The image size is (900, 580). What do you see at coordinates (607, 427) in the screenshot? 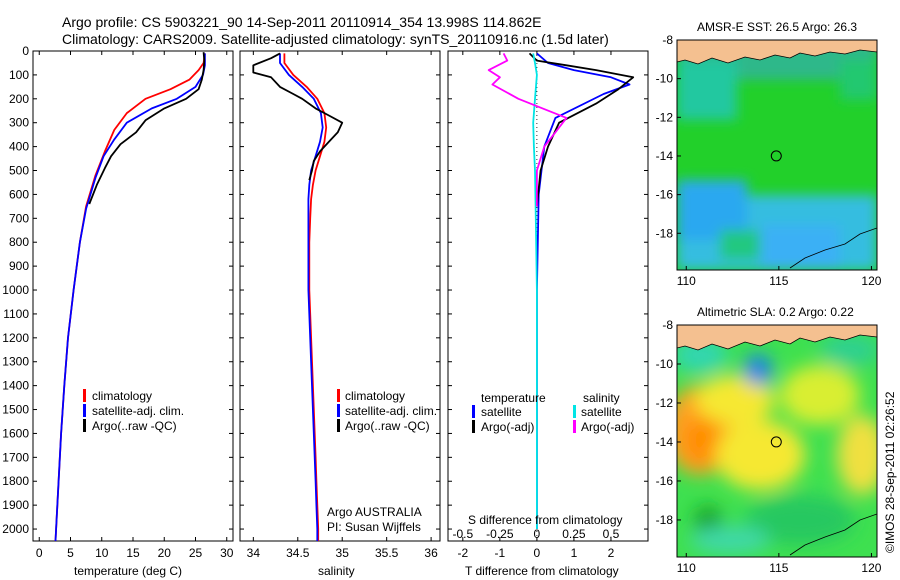
I see `legend-label-argo-salinity: Argo(-adj)` at bounding box center [607, 427].